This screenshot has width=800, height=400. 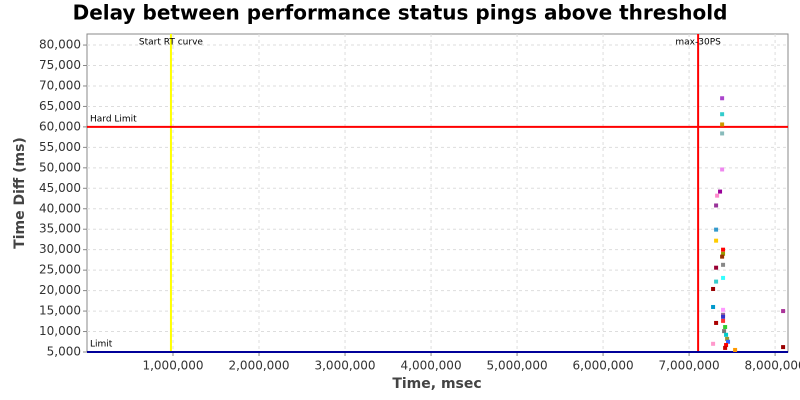 I want to click on y-tick-label: 10,000, so click(x=60, y=331).